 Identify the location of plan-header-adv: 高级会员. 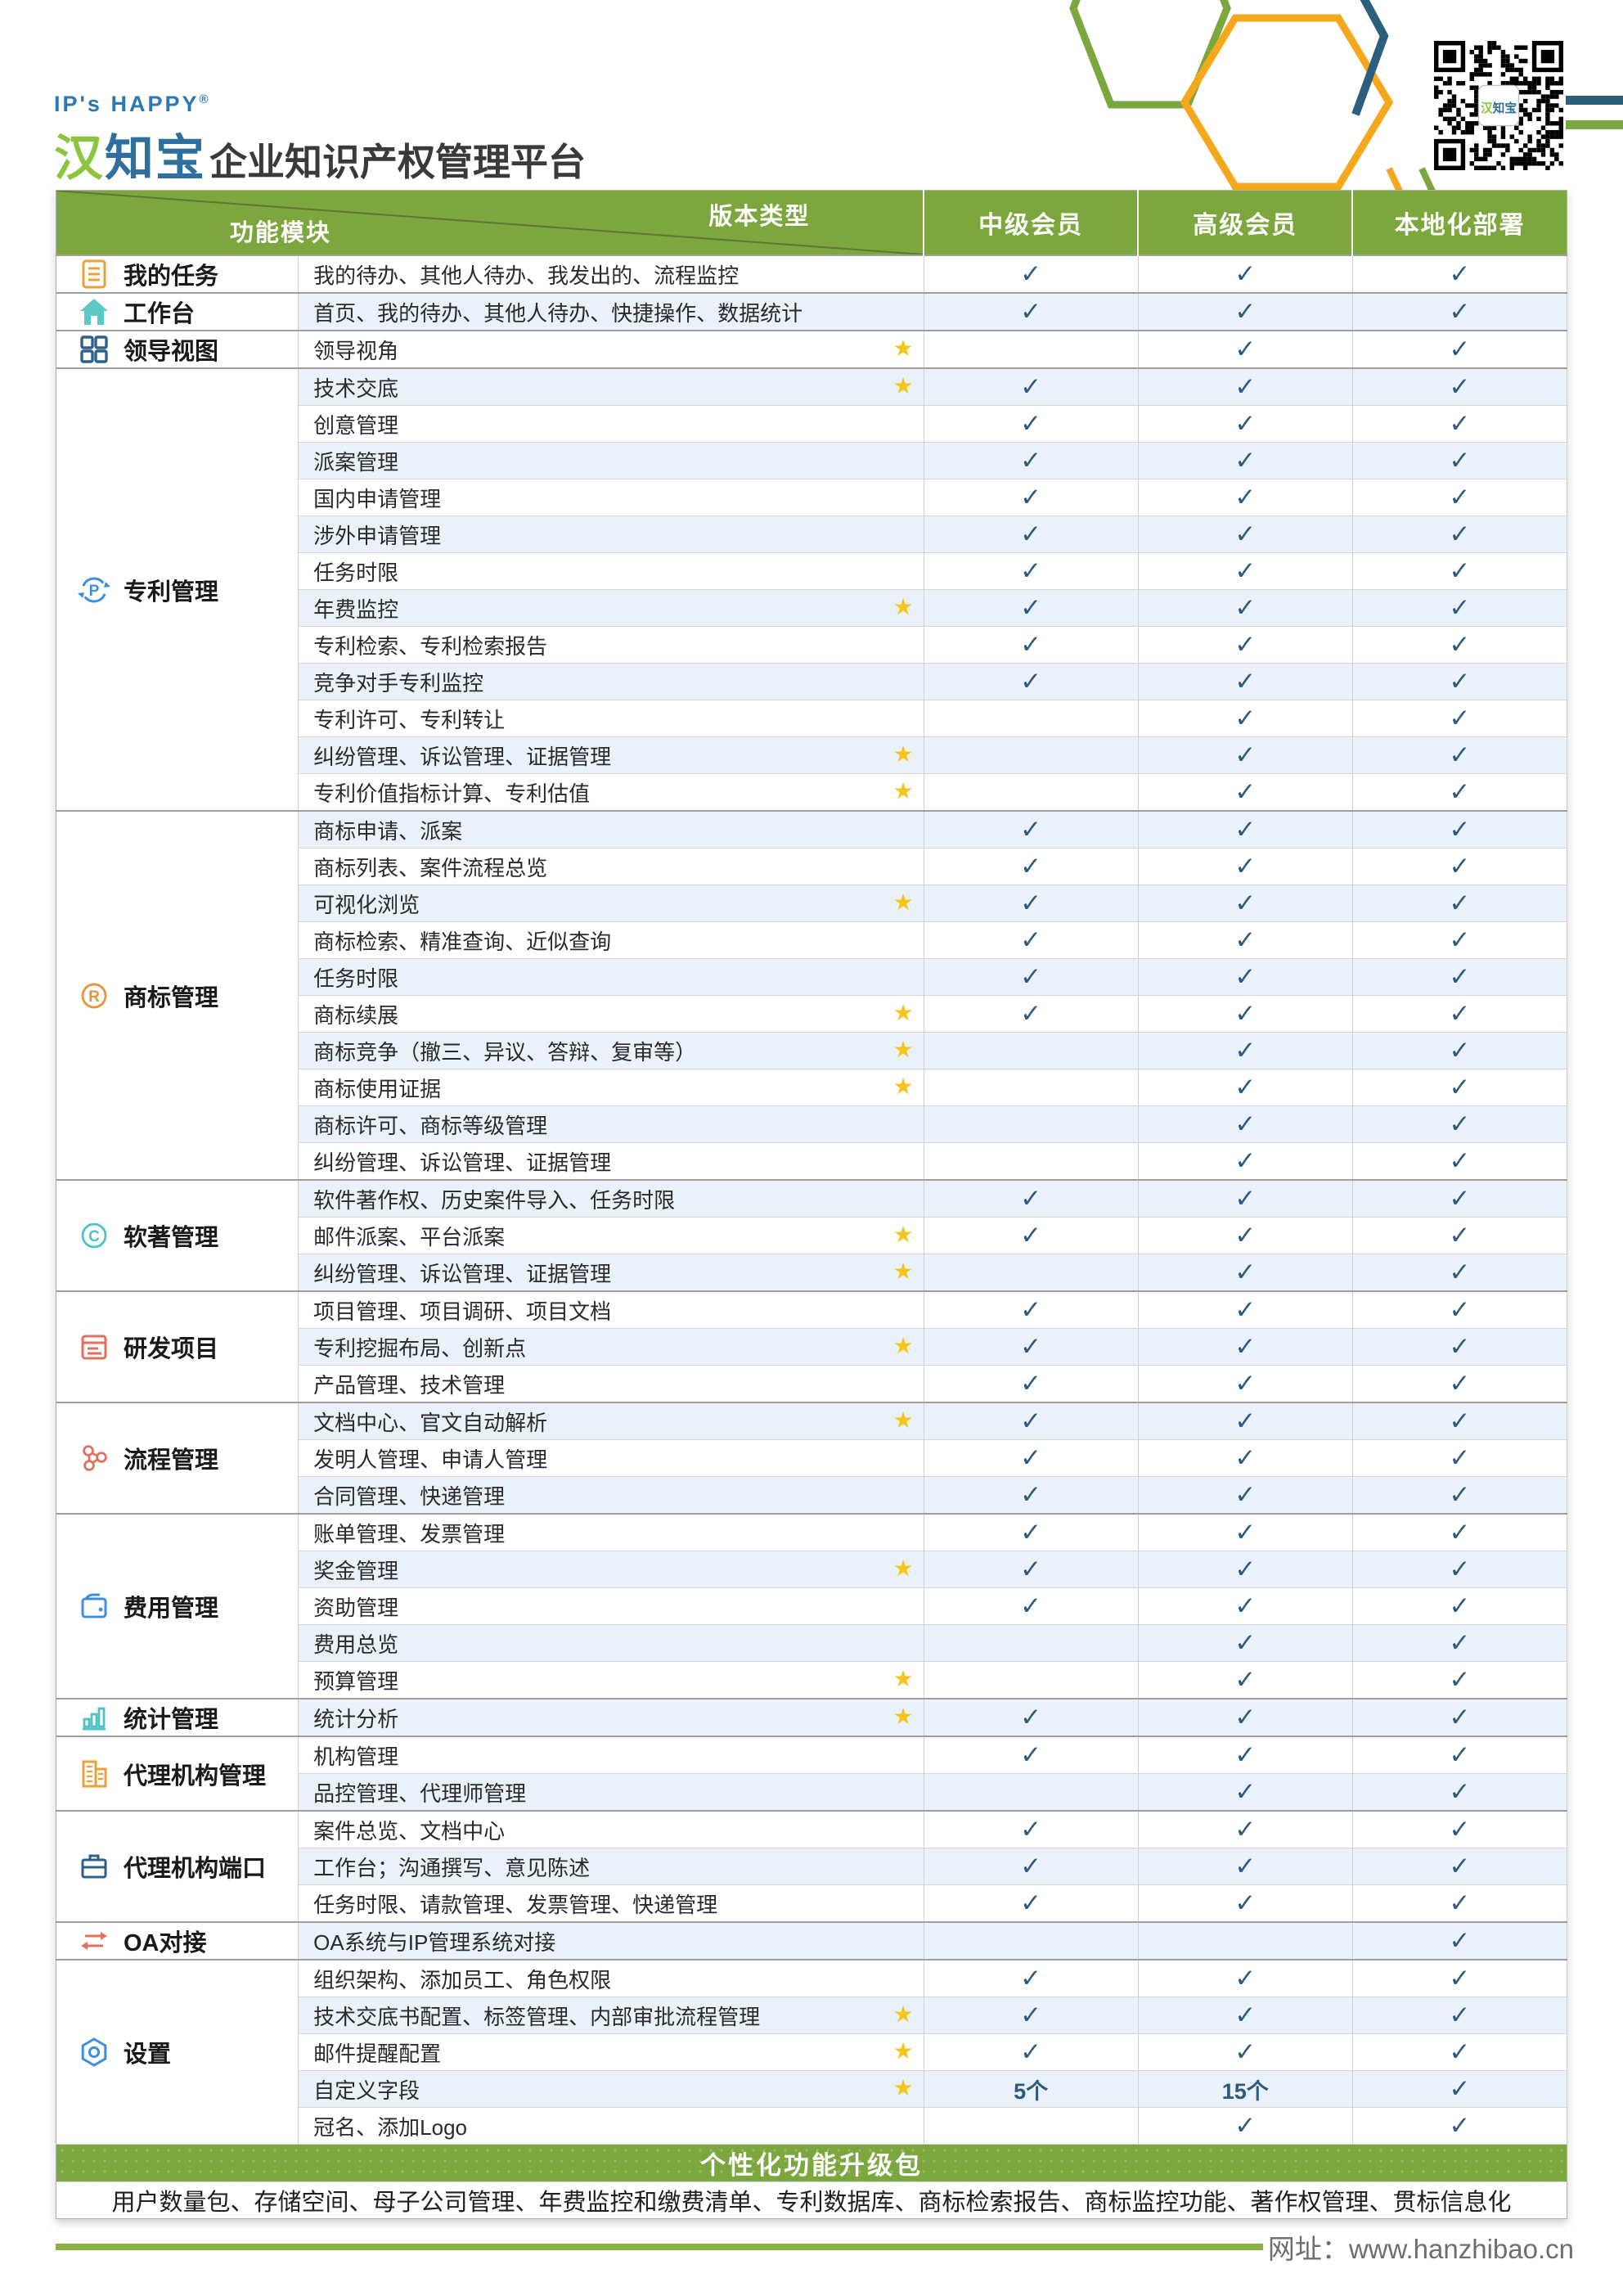
(1245, 222).